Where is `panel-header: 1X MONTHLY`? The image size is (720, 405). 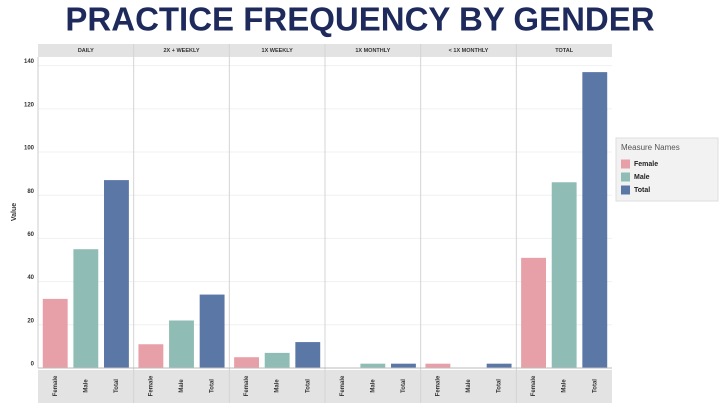 panel-header: 1X MONTHLY is located at coordinates (372, 51).